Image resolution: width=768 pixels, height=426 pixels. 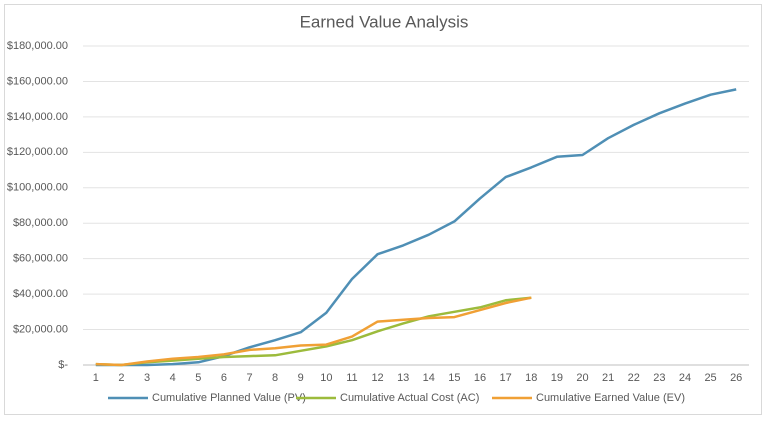 What do you see at coordinates (610, 398) in the screenshot?
I see `legend-label: Cumulative Earned Value (EV)` at bounding box center [610, 398].